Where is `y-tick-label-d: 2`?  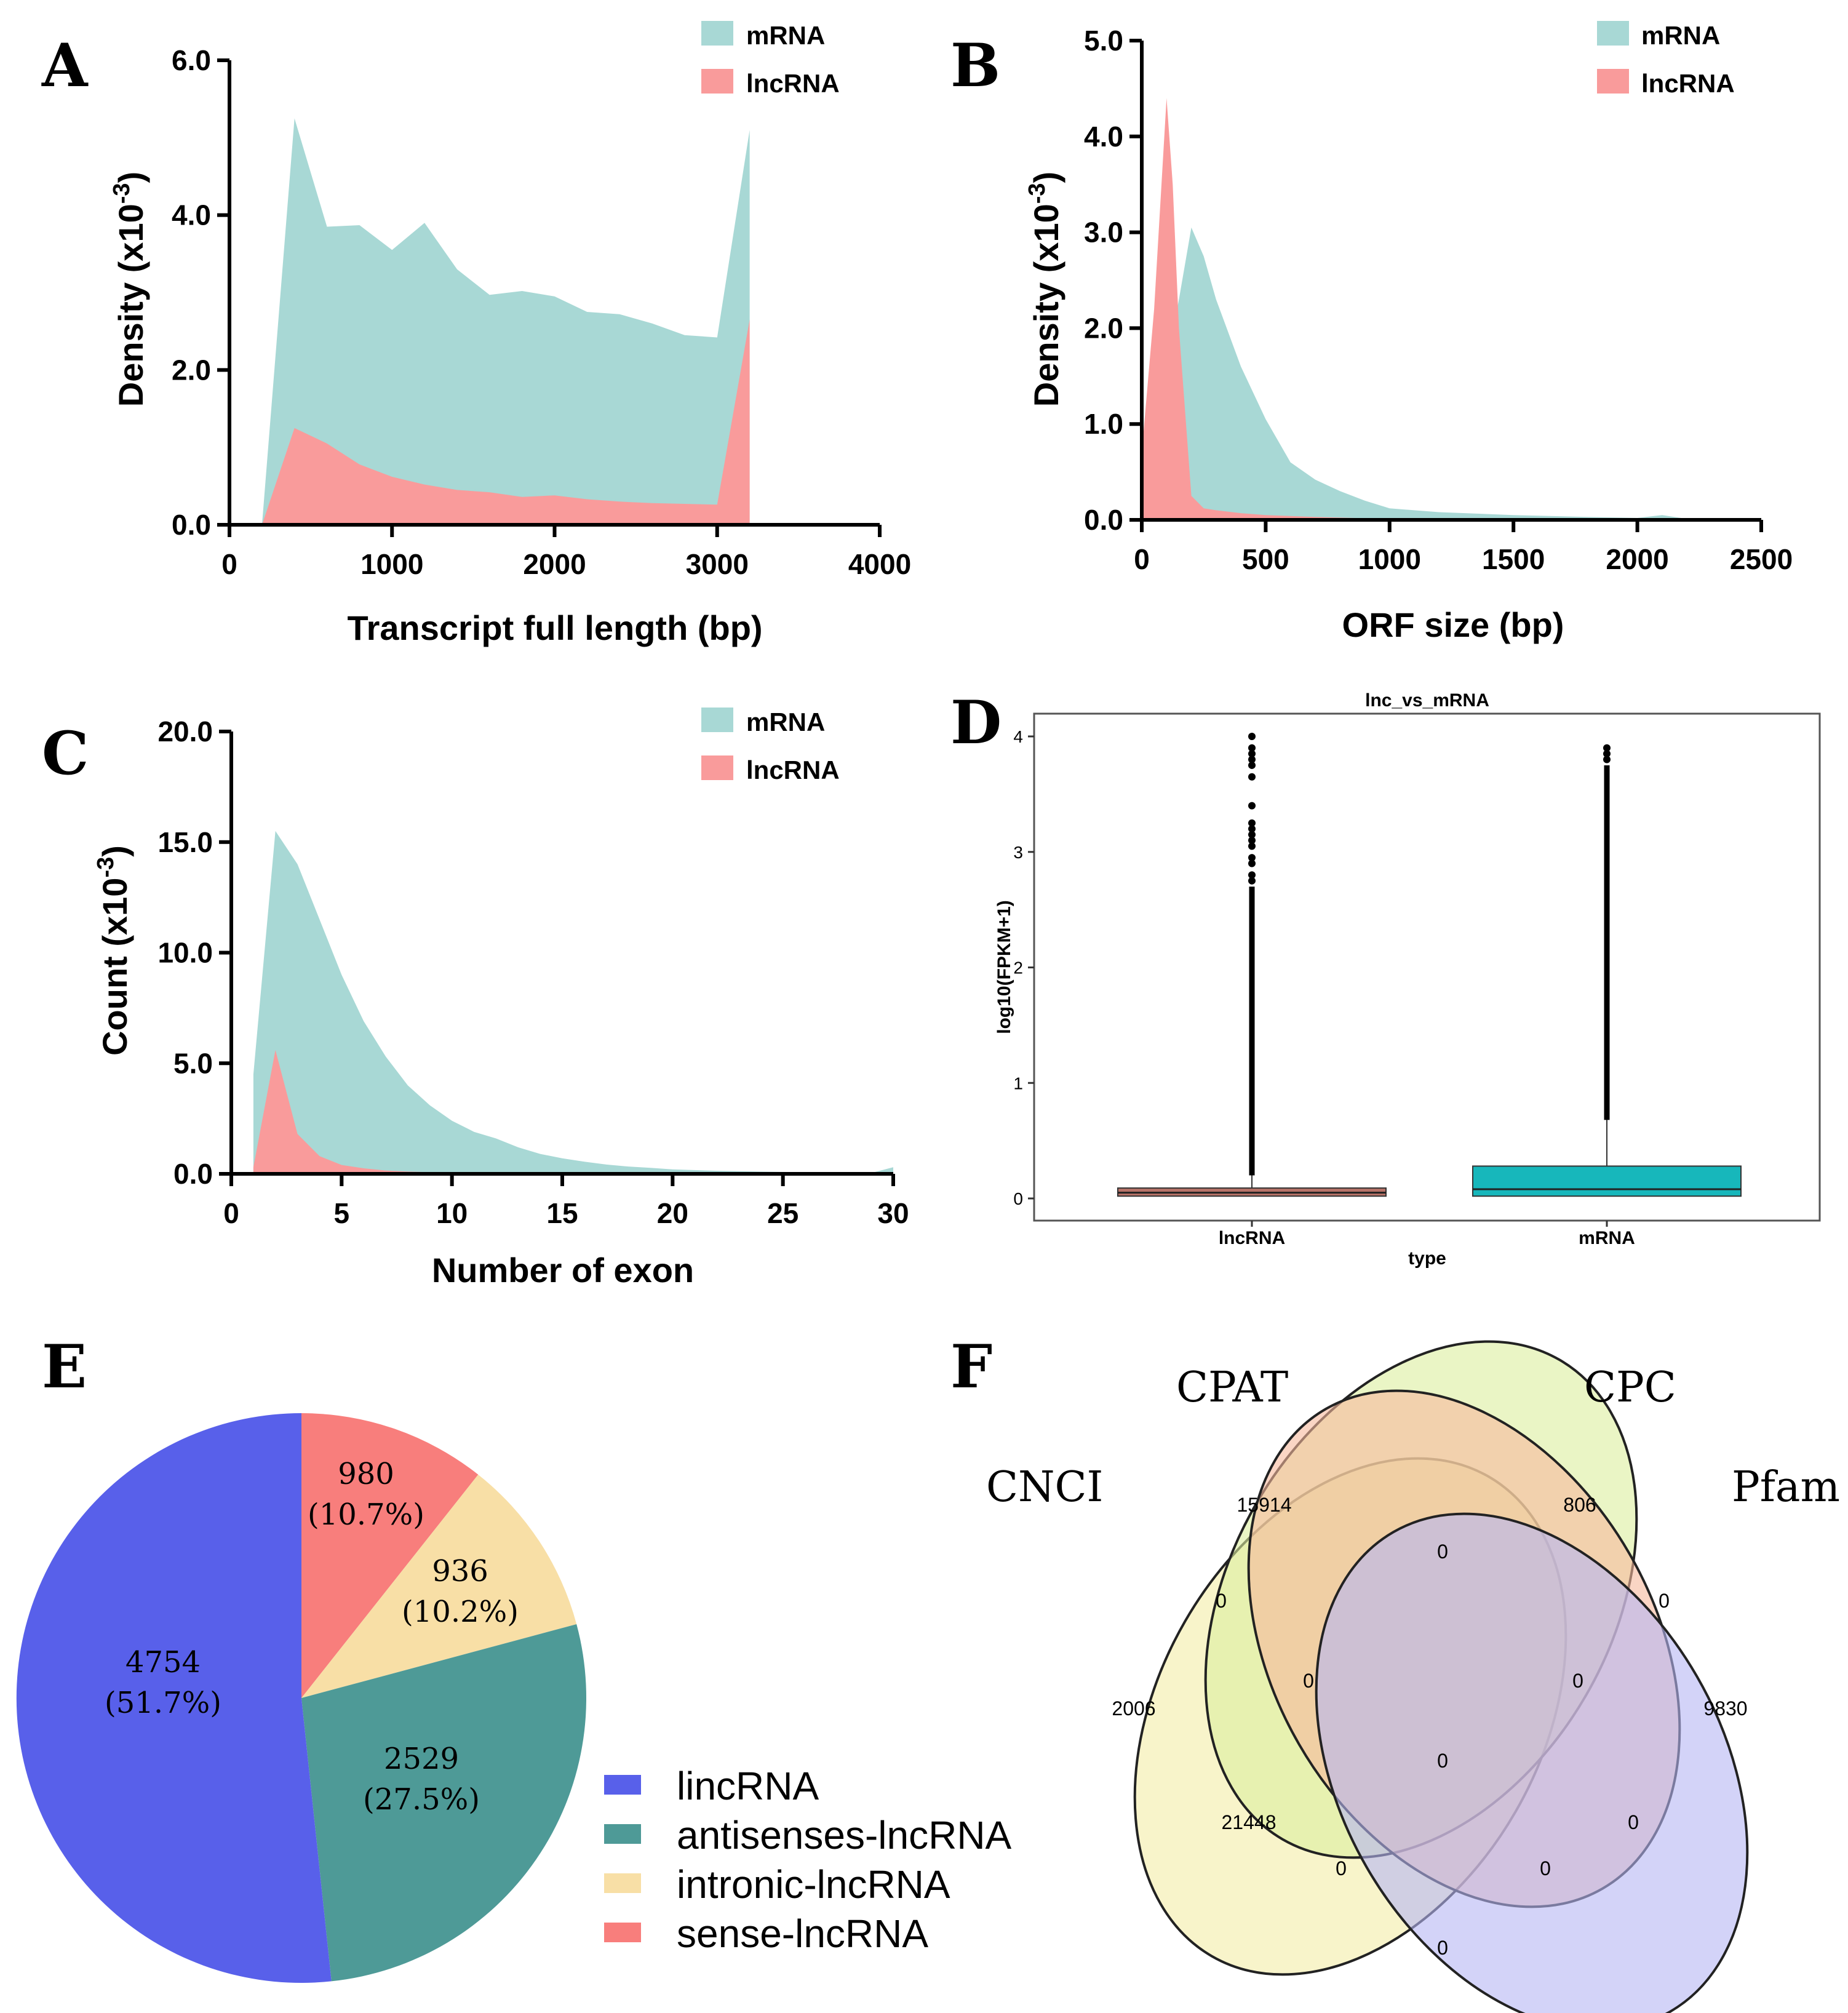 y-tick-label-d: 2 is located at coordinates (1018, 968).